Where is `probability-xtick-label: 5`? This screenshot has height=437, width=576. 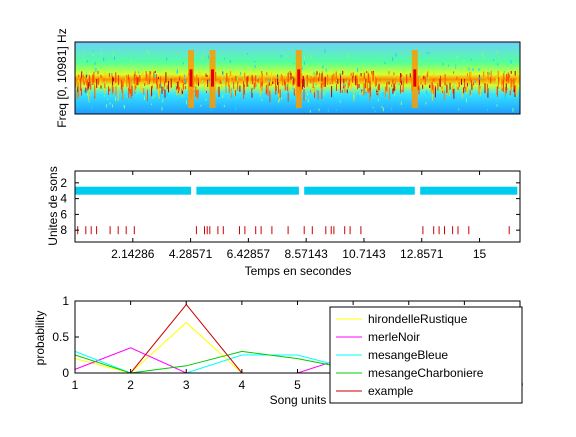 probability-xtick-label: 5 is located at coordinates (297, 385).